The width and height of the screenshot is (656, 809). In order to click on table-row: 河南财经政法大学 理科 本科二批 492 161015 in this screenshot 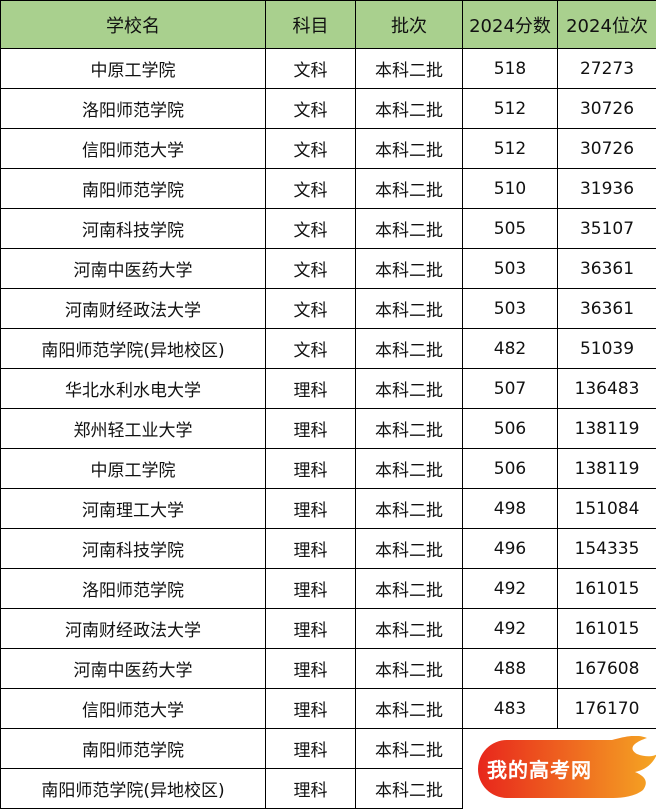, I will do `click(328, 628)`.